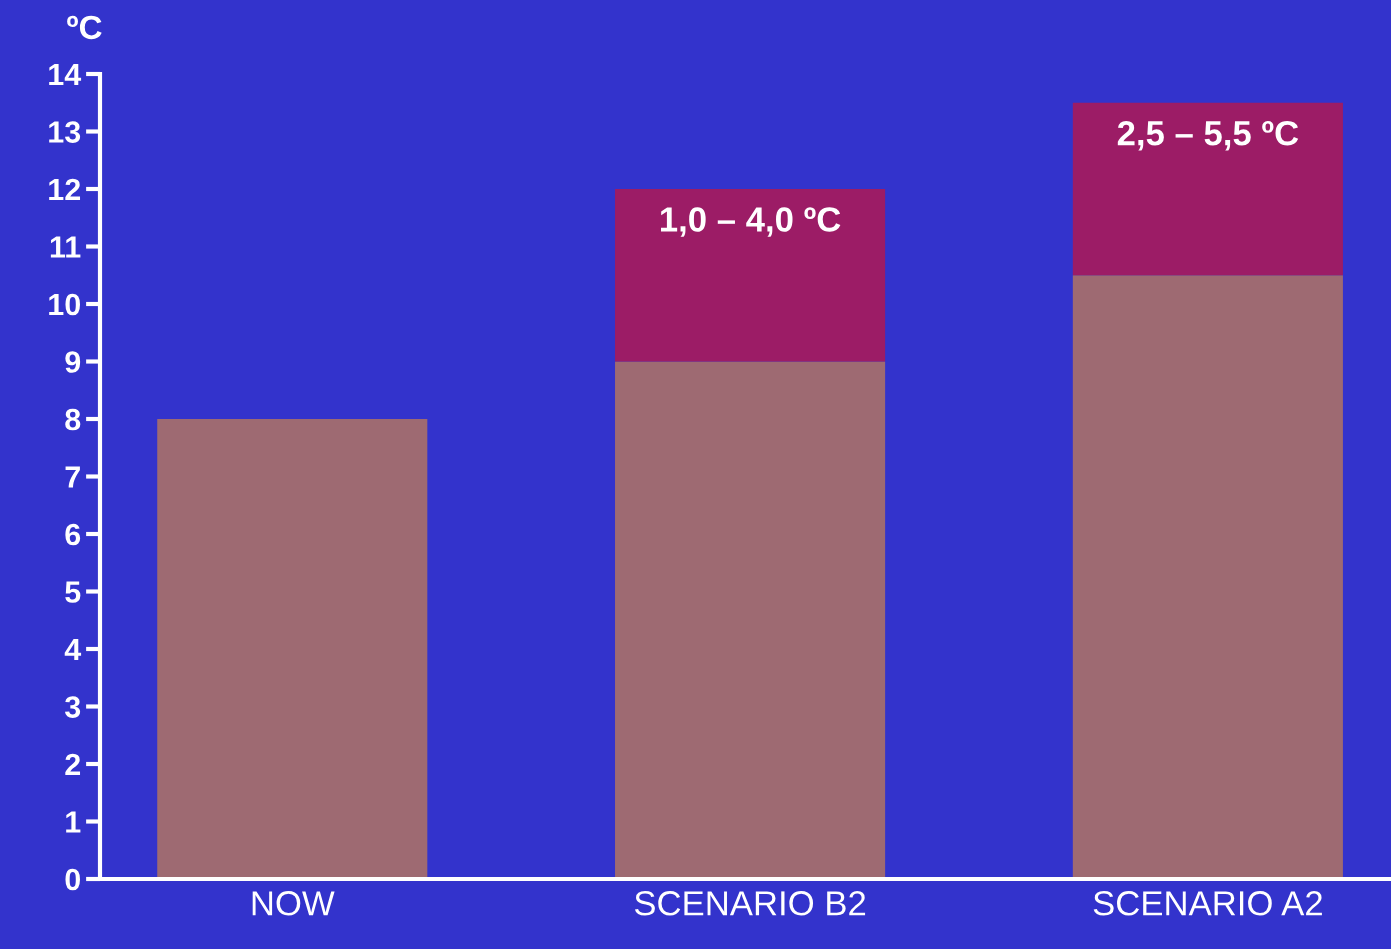 The height and width of the screenshot is (949, 1391). I want to click on y-tick-label: 7, so click(72, 477).